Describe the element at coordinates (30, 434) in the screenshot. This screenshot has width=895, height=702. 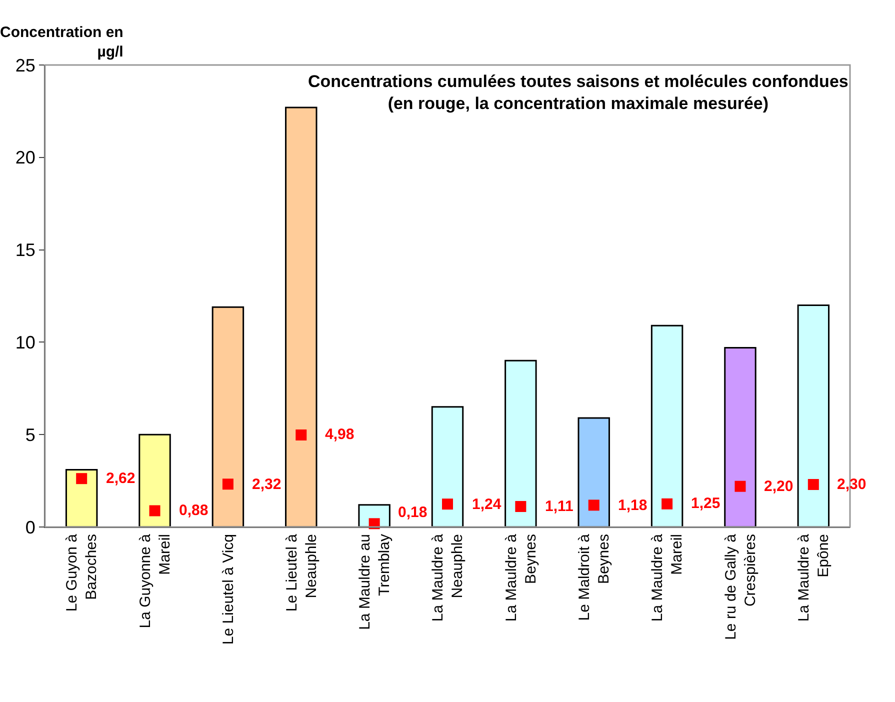
I see `y-tick-label: 5` at that location.